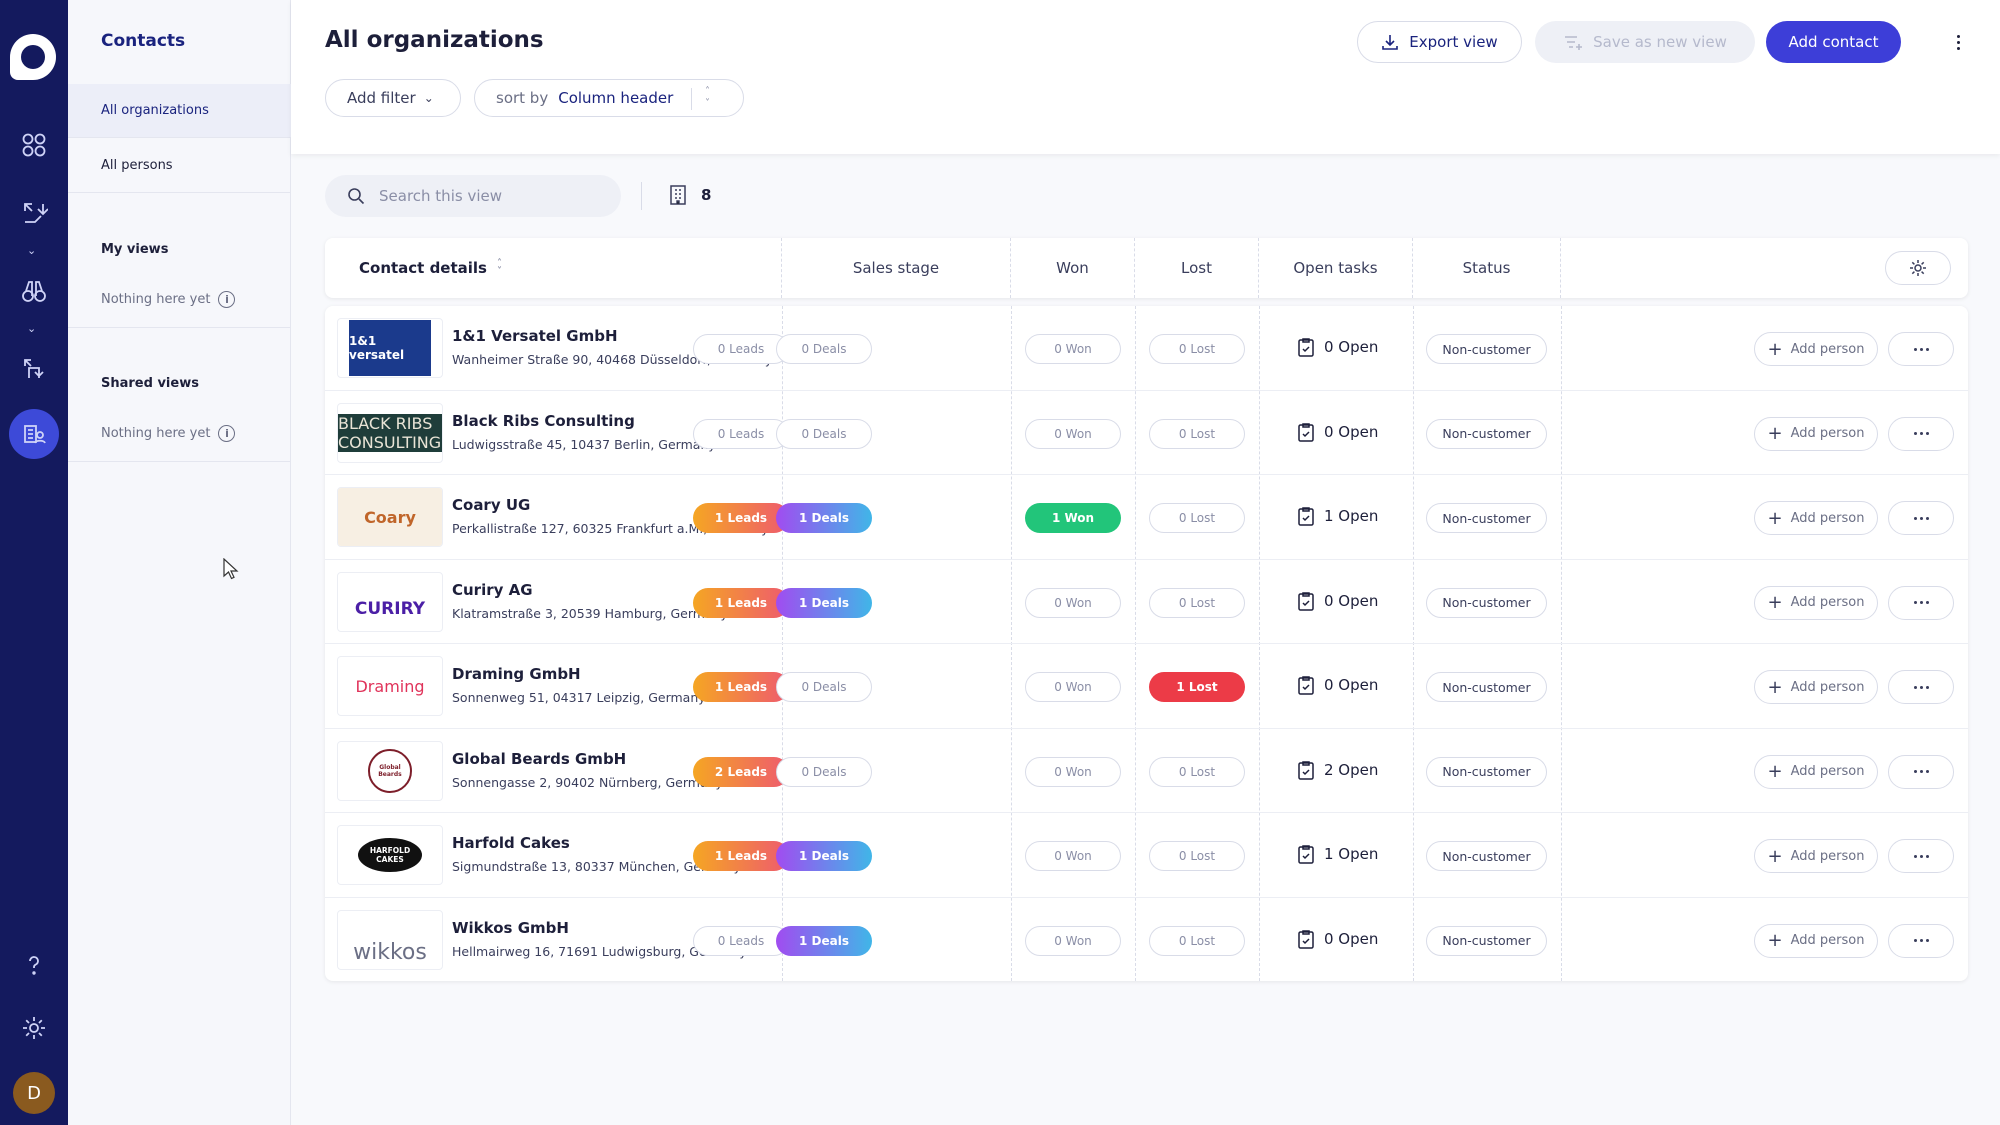 The height and width of the screenshot is (1125, 2000). Describe the element at coordinates (1439, 42) in the screenshot. I see `export-view-button: Export view` at that location.